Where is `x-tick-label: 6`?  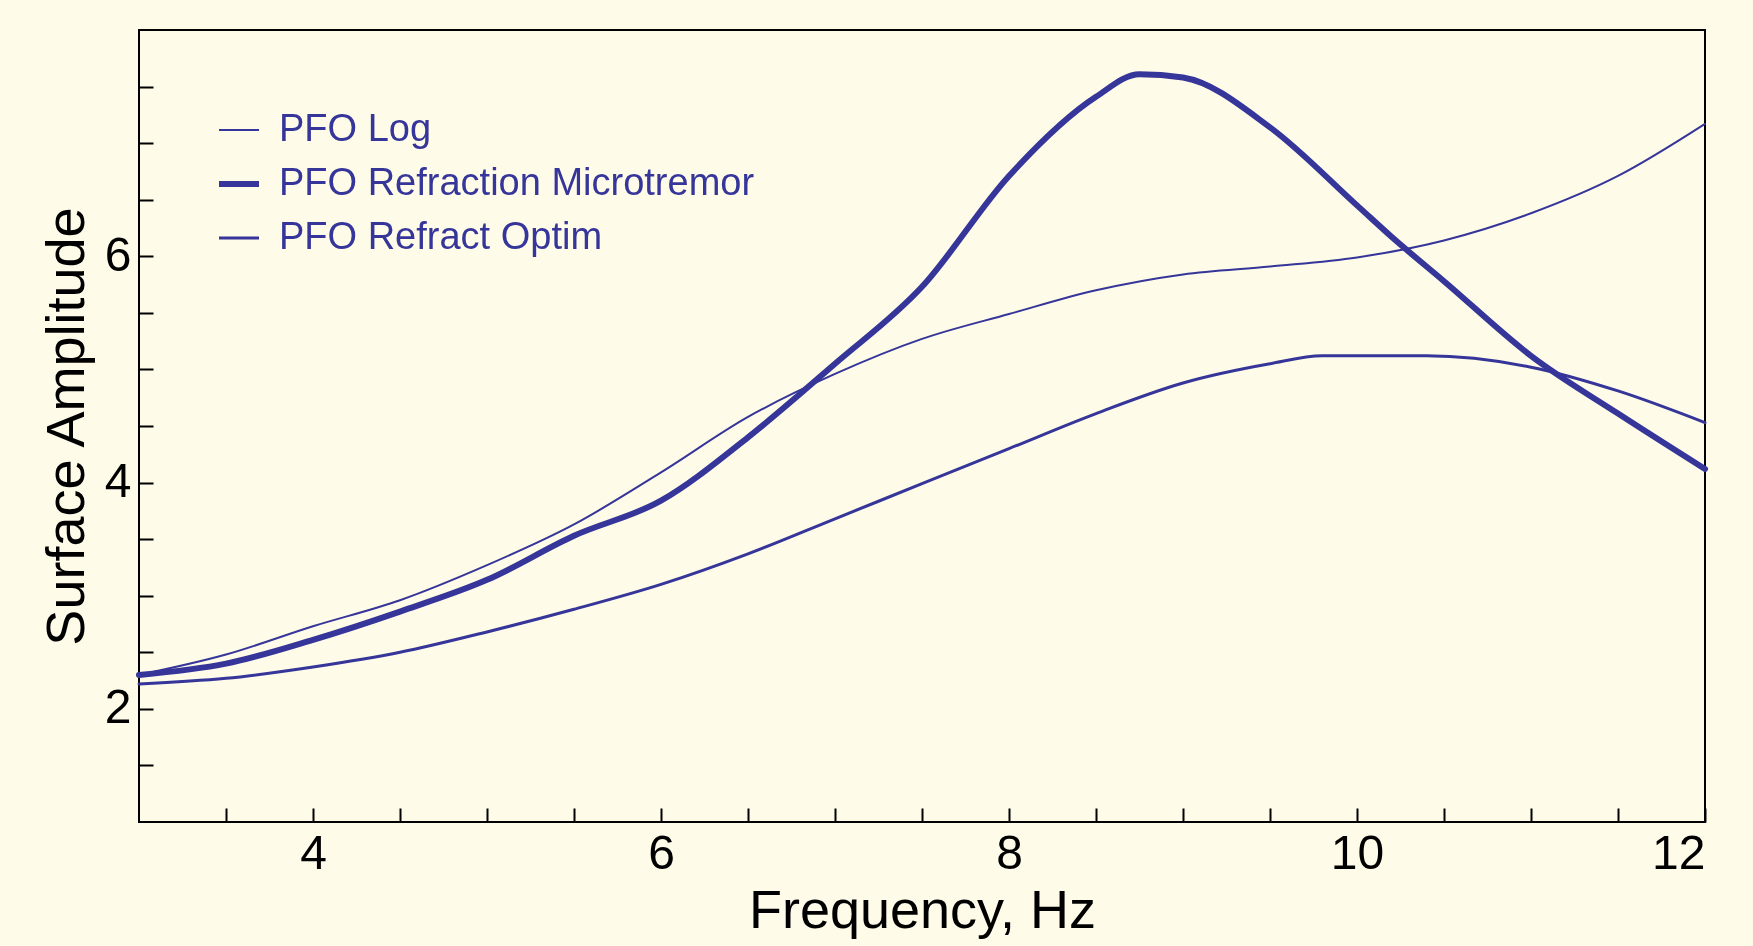 x-tick-label: 6 is located at coordinates (661, 852).